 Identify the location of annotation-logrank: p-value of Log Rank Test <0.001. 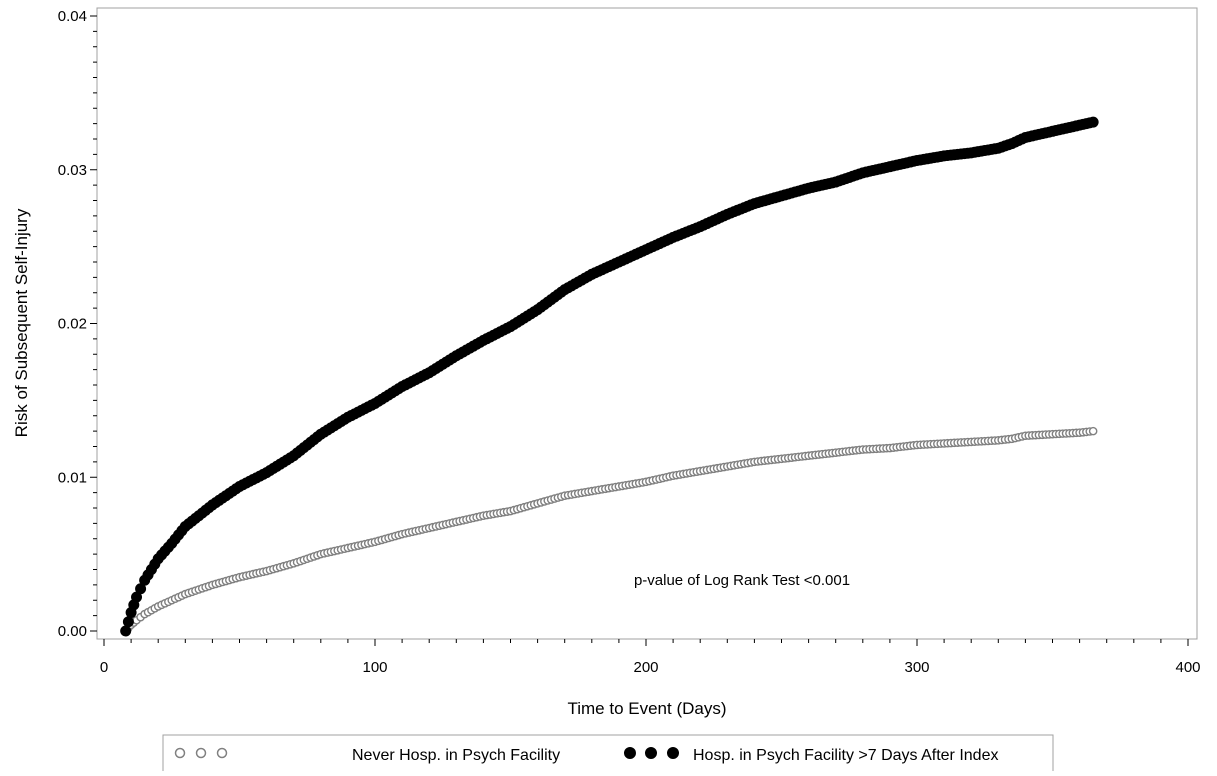
(742, 580).